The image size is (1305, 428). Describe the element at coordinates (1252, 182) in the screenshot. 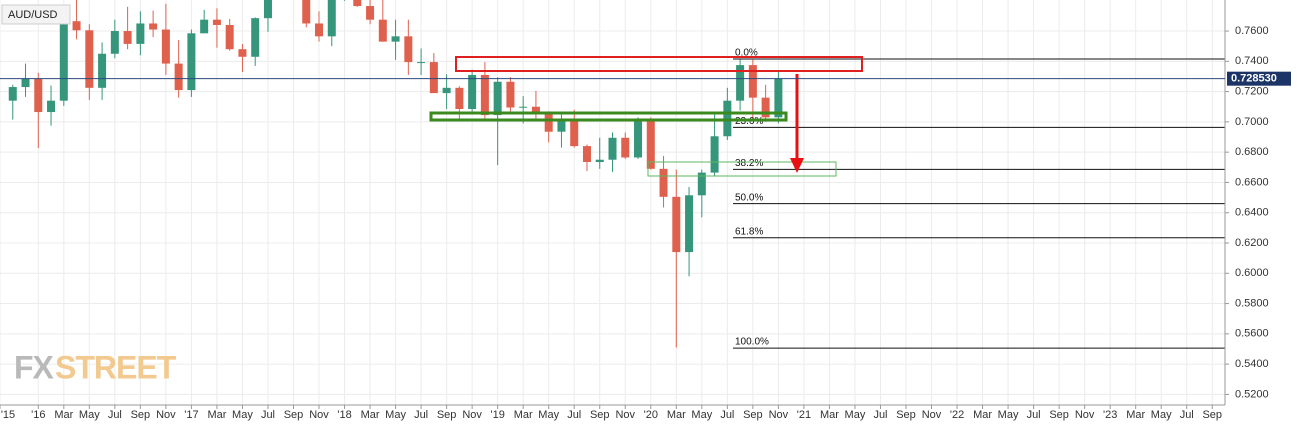

I see `y-tick-label: 0.6600` at that location.